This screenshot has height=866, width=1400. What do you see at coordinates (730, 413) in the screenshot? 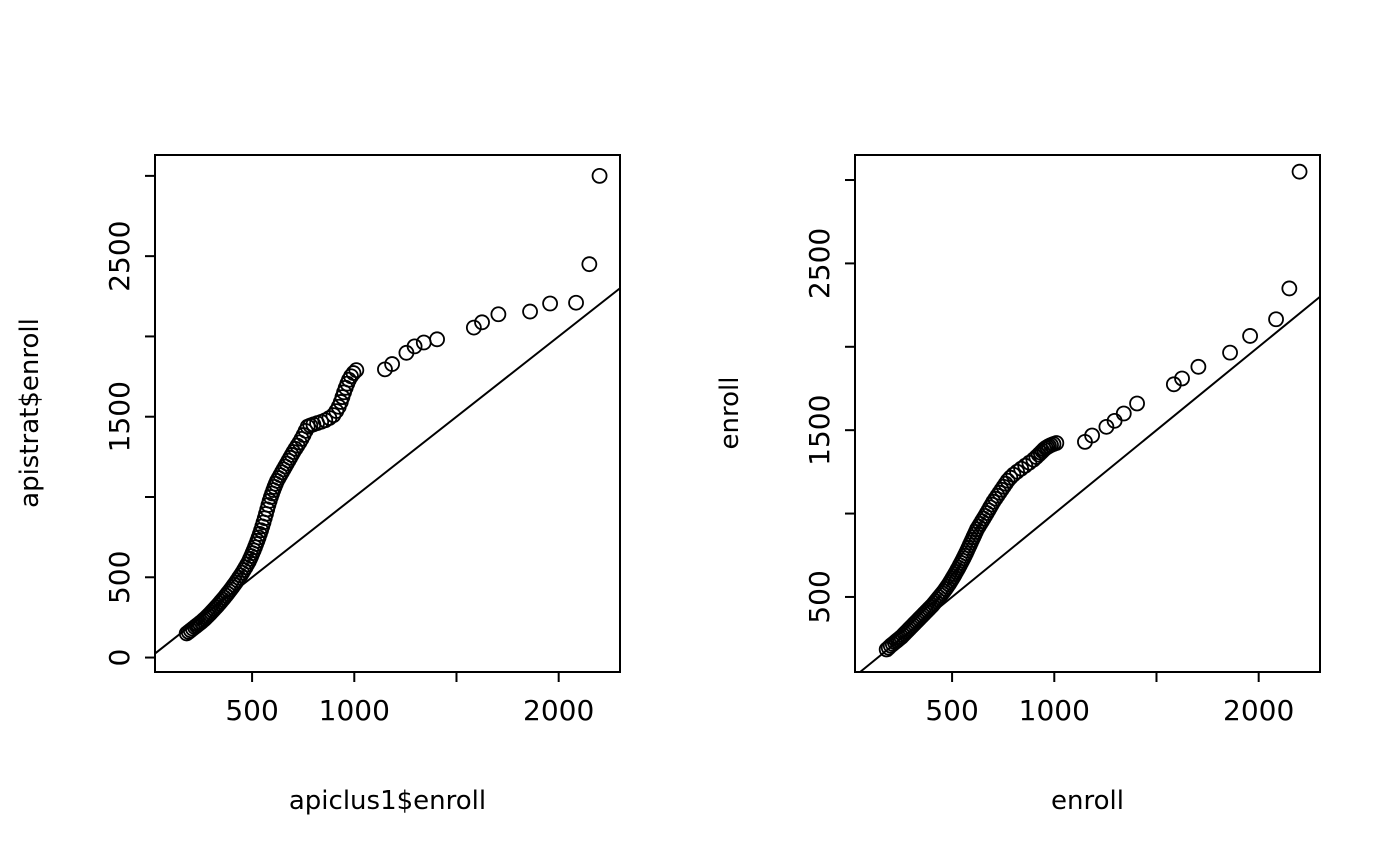
I see `y-axis-label-right: enroll` at bounding box center [730, 413].